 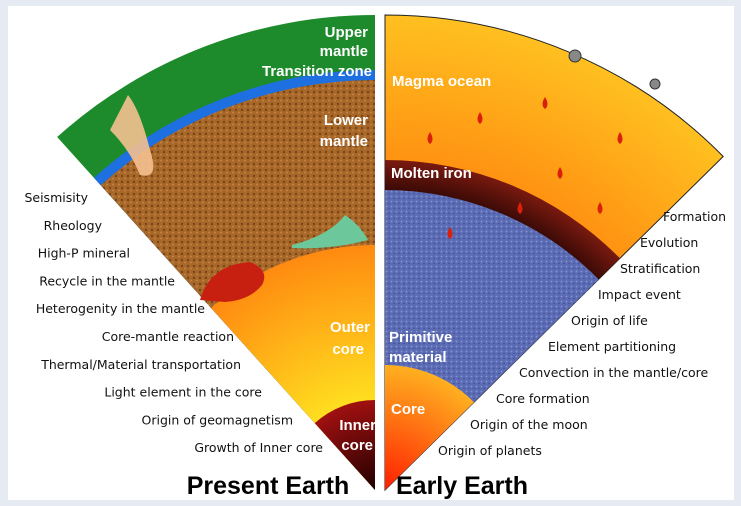 What do you see at coordinates (140, 364) in the screenshot?
I see `topic: Thermal/Material transportation` at bounding box center [140, 364].